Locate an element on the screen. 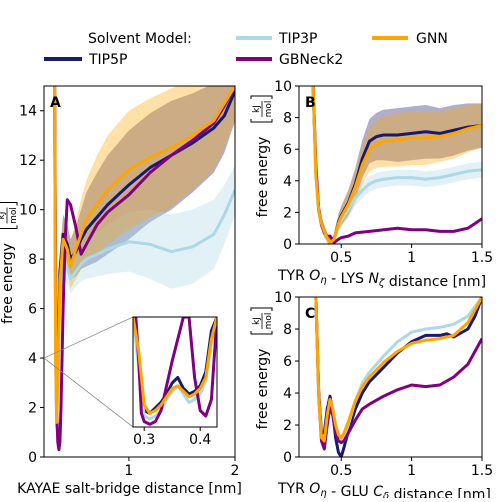  xtick-label-c-1-5: 1.5 is located at coordinates (482, 471).